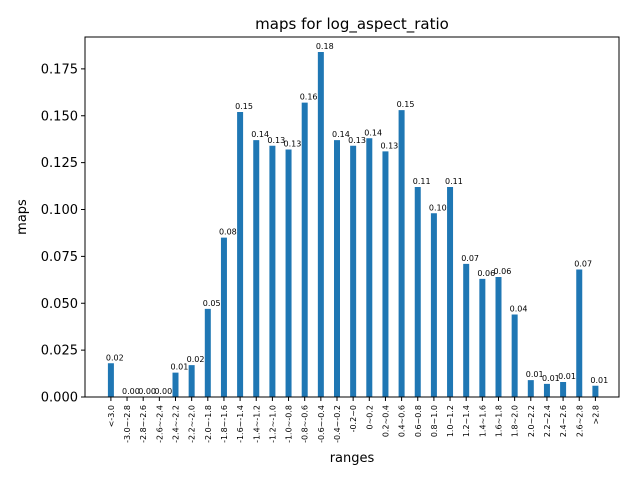 The image size is (640, 484). Describe the element at coordinates (59, 398) in the screenshot. I see `y-tick-label: 0.000` at that location.